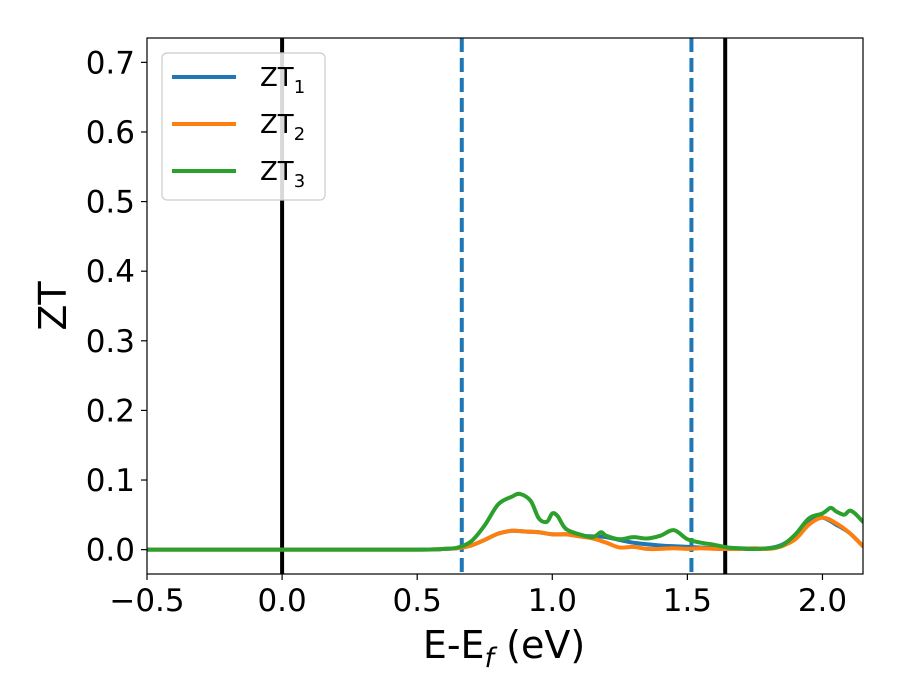  I want to click on x-tick-label: 1.5, so click(687, 601).